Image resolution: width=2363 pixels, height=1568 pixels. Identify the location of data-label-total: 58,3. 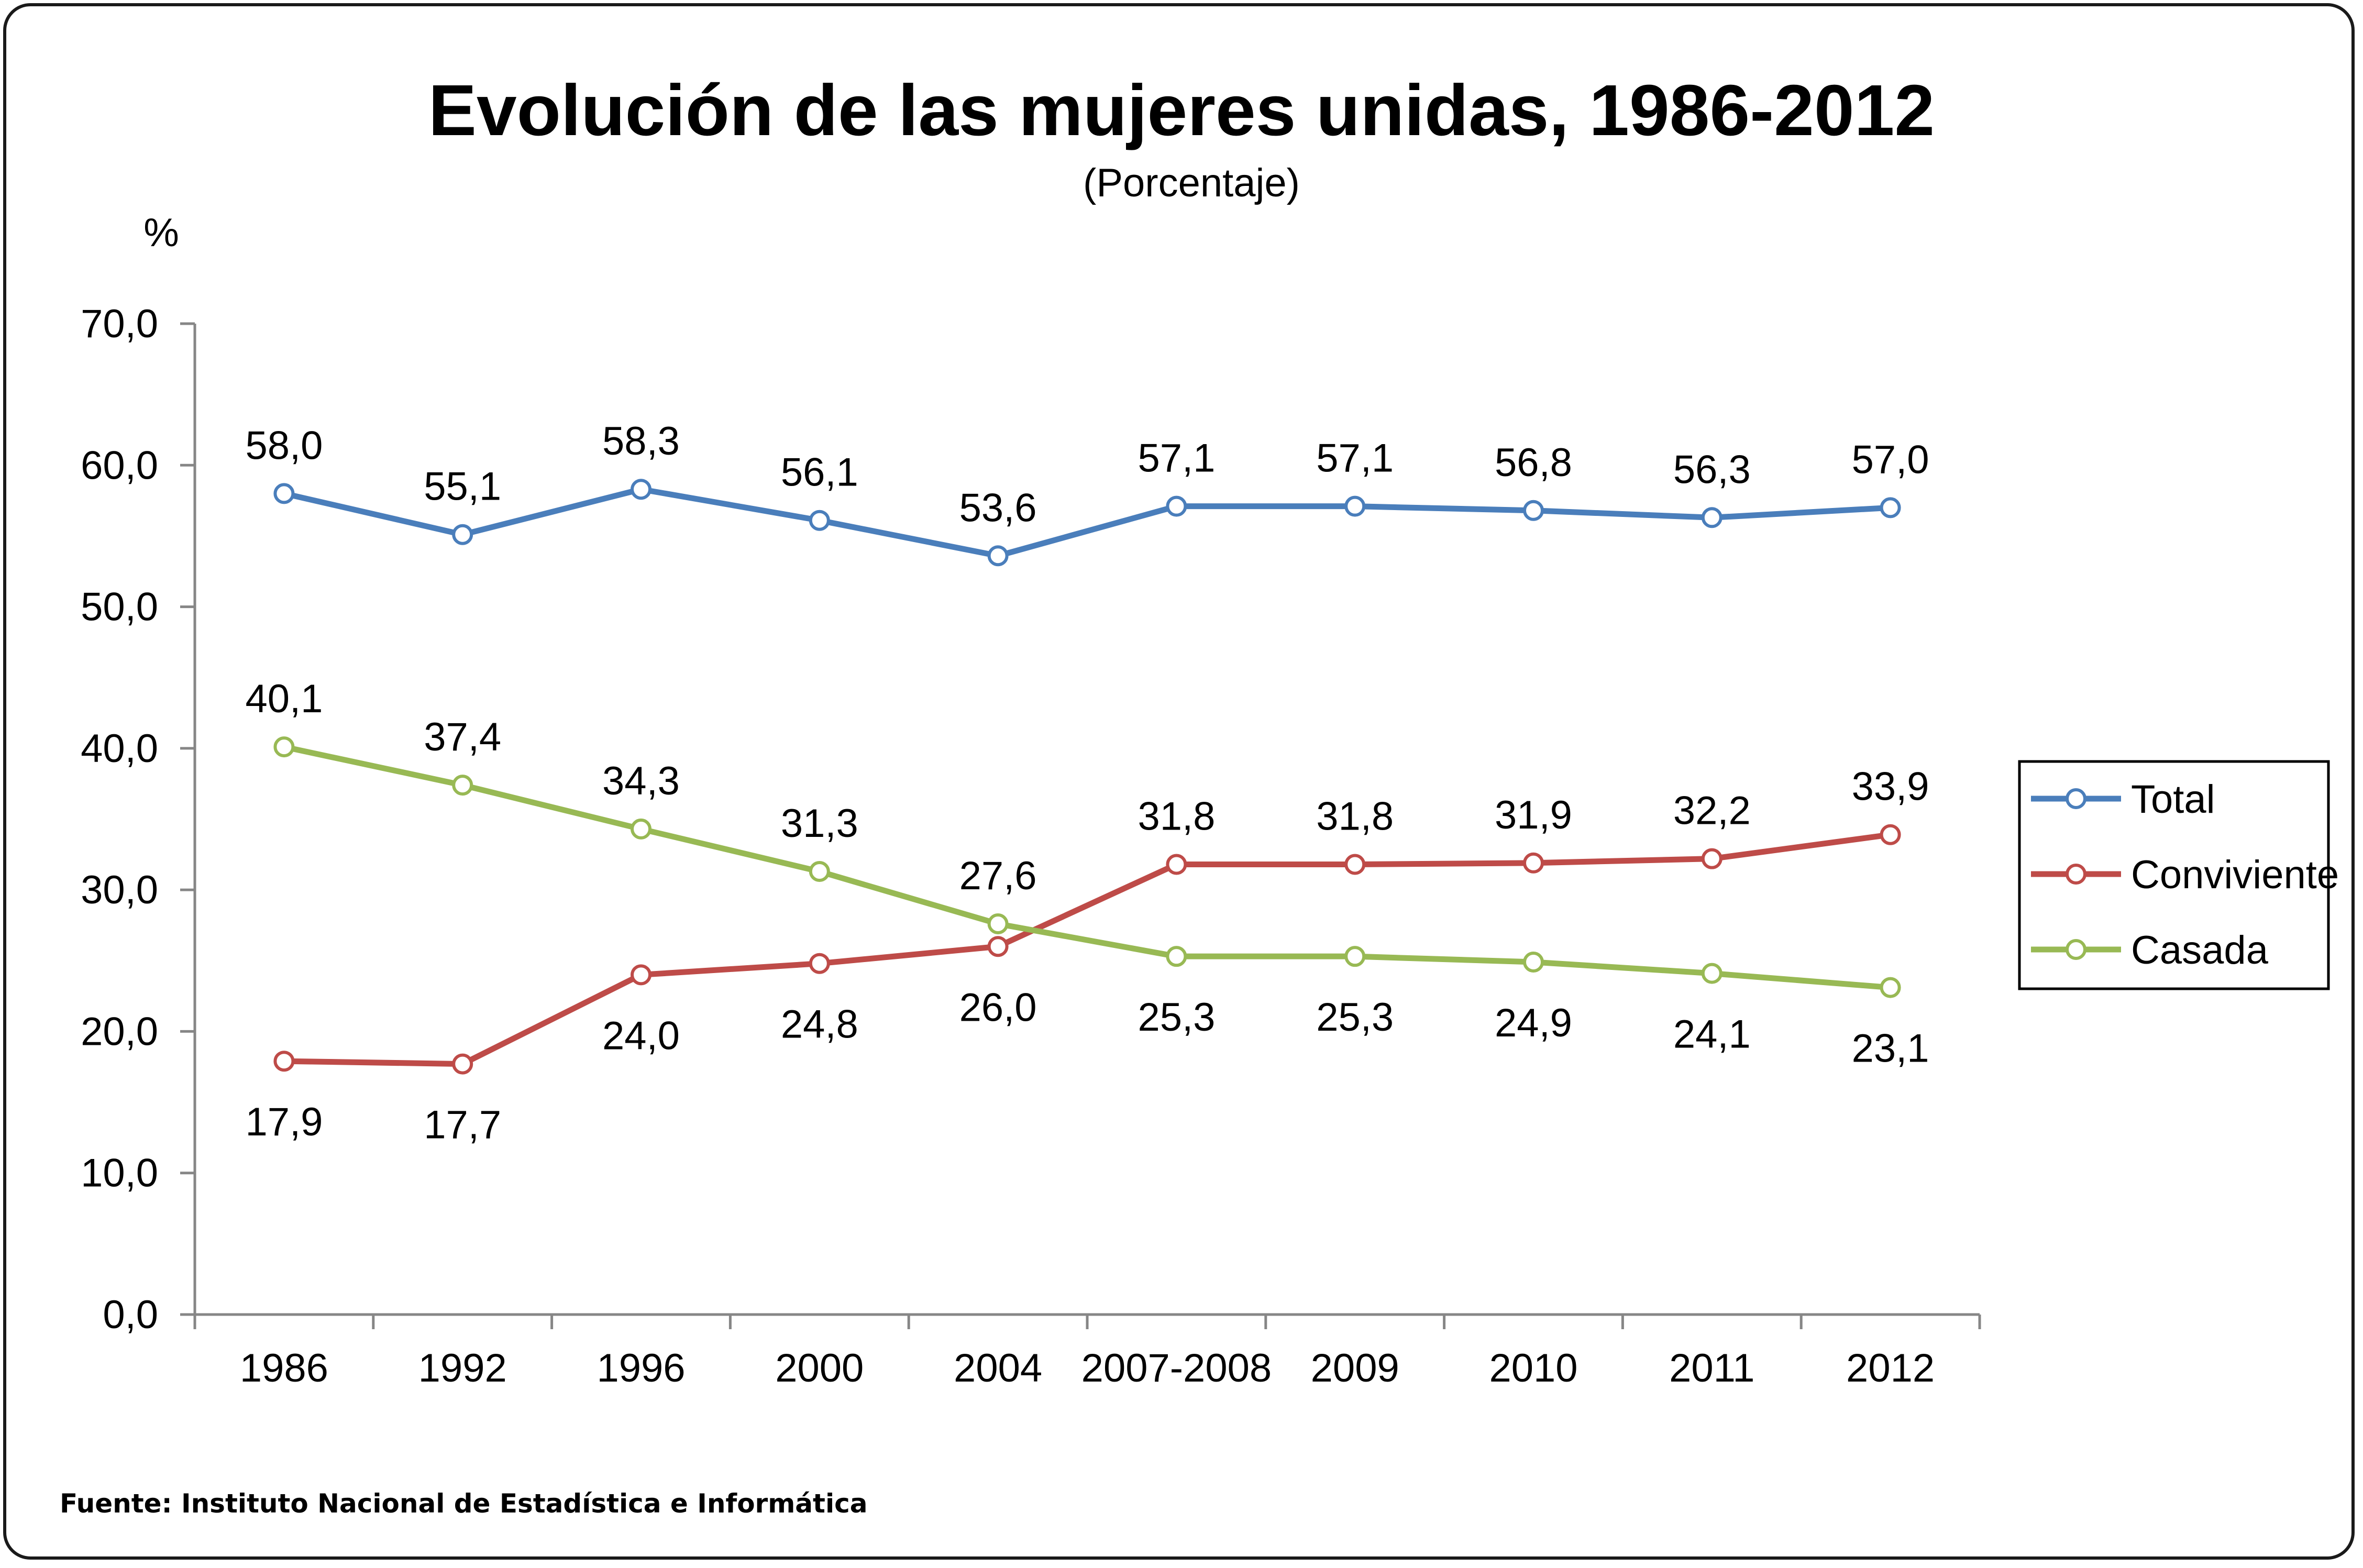
(641, 441).